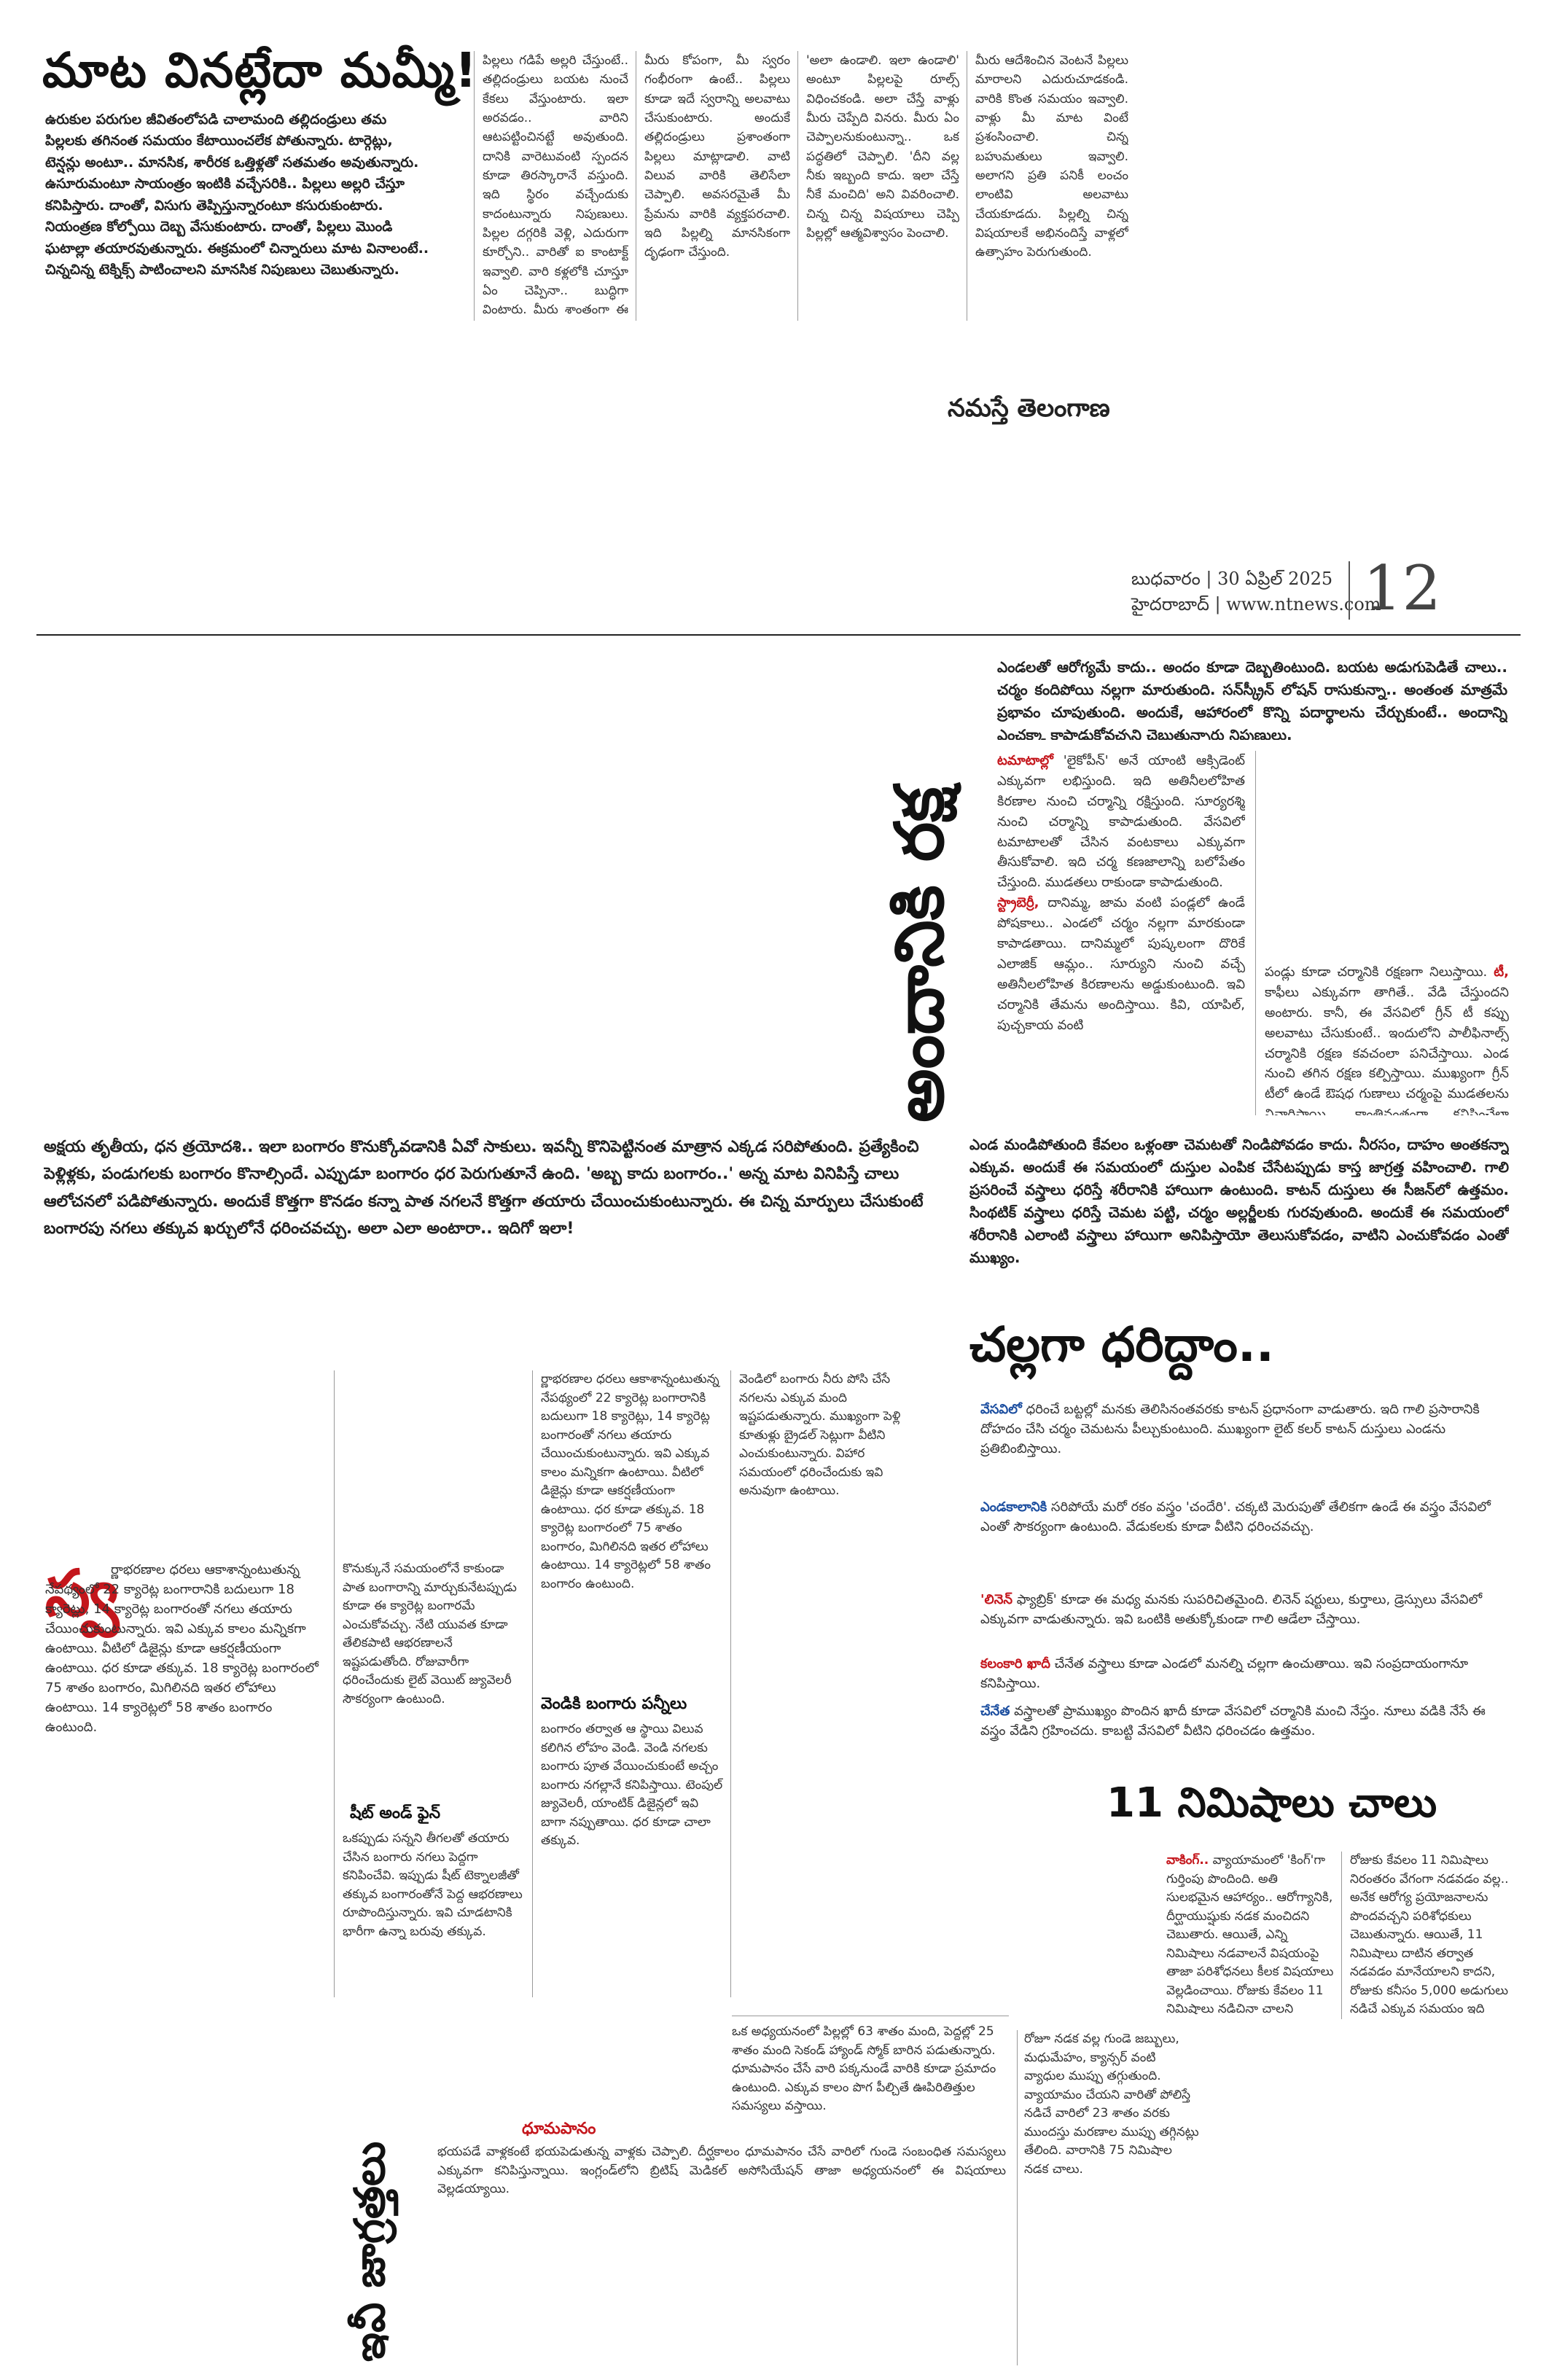 This screenshot has height=2380, width=1557. Describe the element at coordinates (995, 1711) in the screenshot. I see `cotton-item-lead: చేనేత` at that location.